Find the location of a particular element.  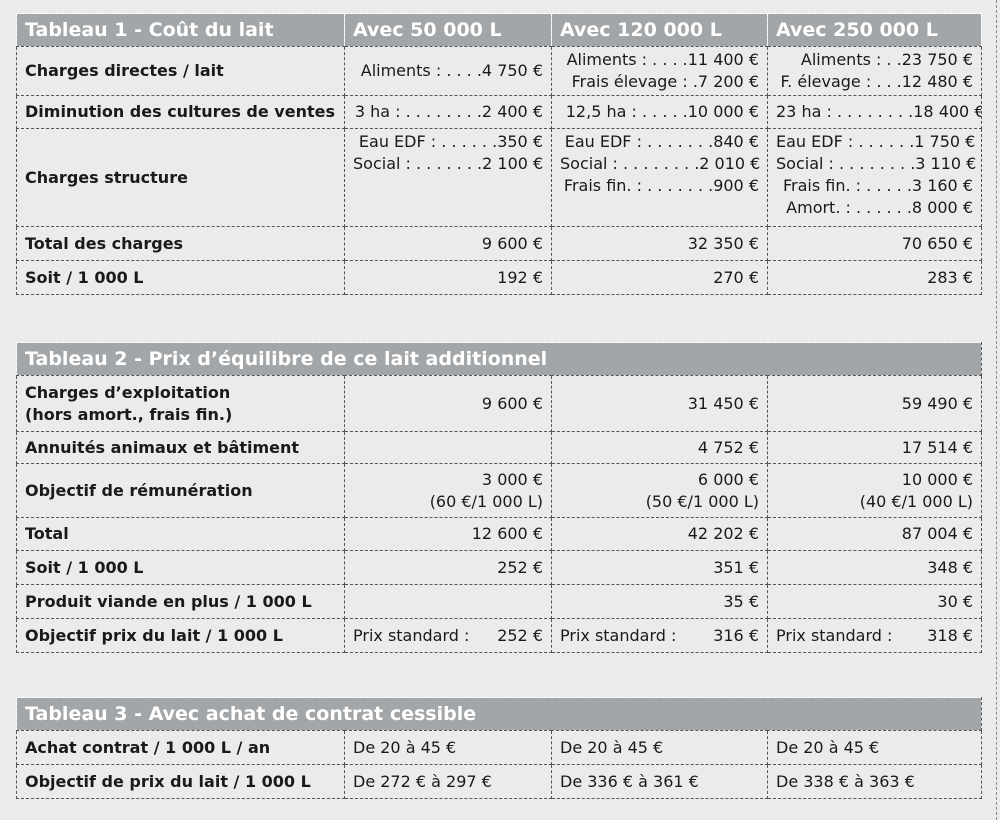

cell-line: Frais fin. : . . . . .3 160 € is located at coordinates (878, 185).